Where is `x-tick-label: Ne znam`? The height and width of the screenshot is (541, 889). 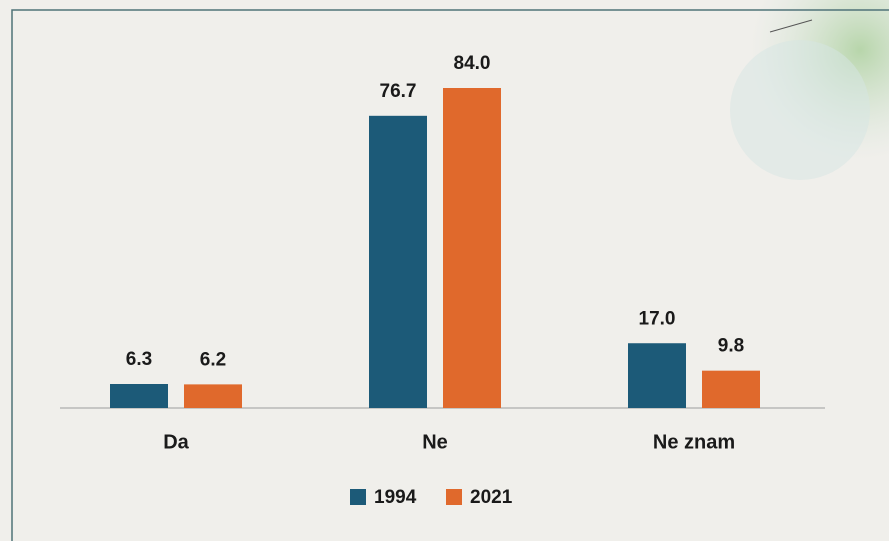
x-tick-label: Ne znam is located at coordinates (694, 442).